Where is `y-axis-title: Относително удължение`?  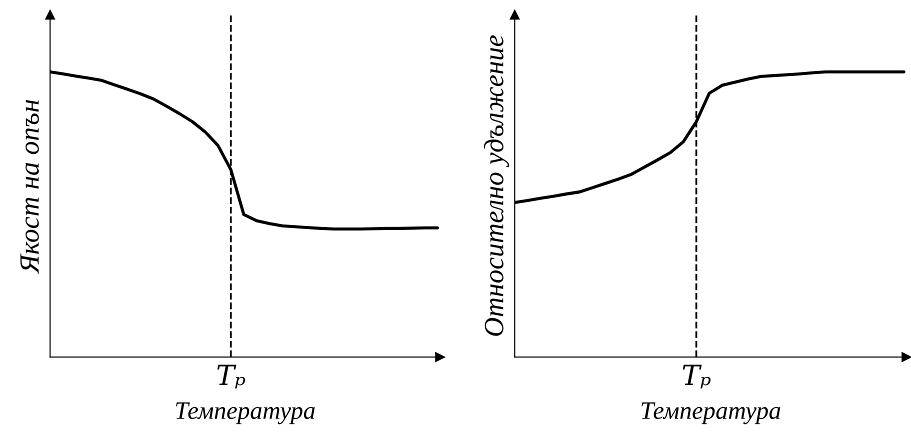 y-axis-title: Относително удължение is located at coordinates (497, 185).